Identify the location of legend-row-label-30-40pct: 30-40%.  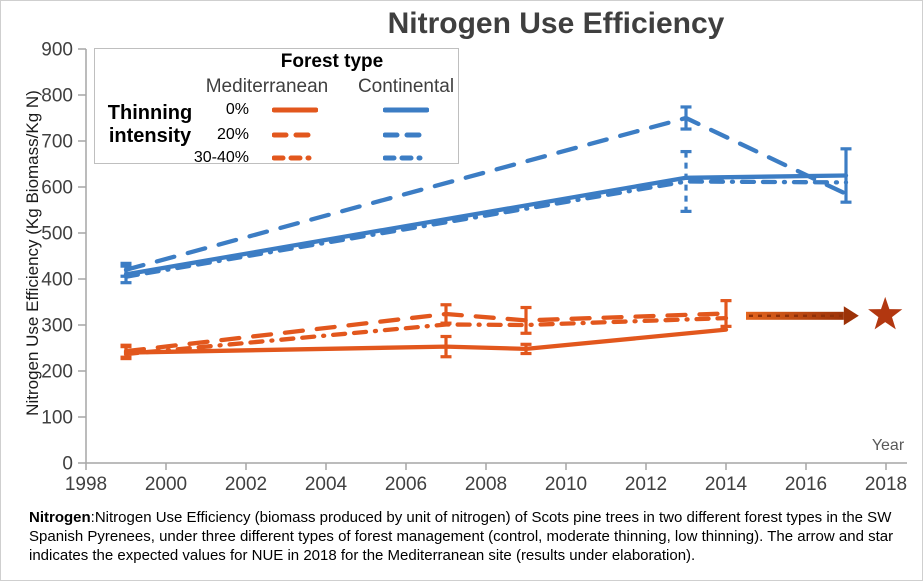
(221, 157).